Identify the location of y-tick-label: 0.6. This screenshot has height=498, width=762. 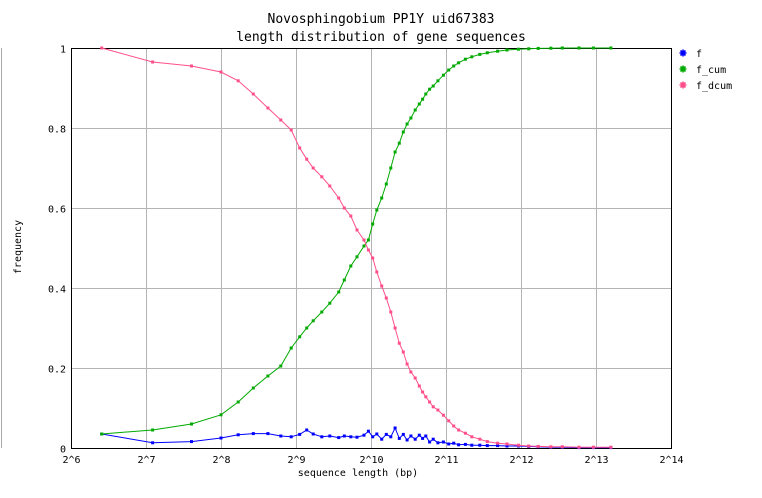
(57, 210).